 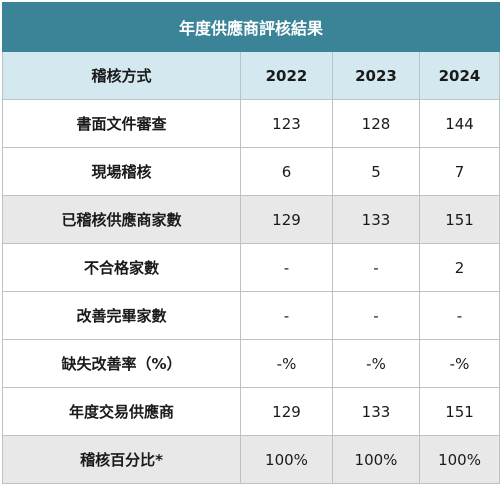 What do you see at coordinates (121, 219) in the screenshot?
I see `row-label: 已稽核供應商家數` at bounding box center [121, 219].